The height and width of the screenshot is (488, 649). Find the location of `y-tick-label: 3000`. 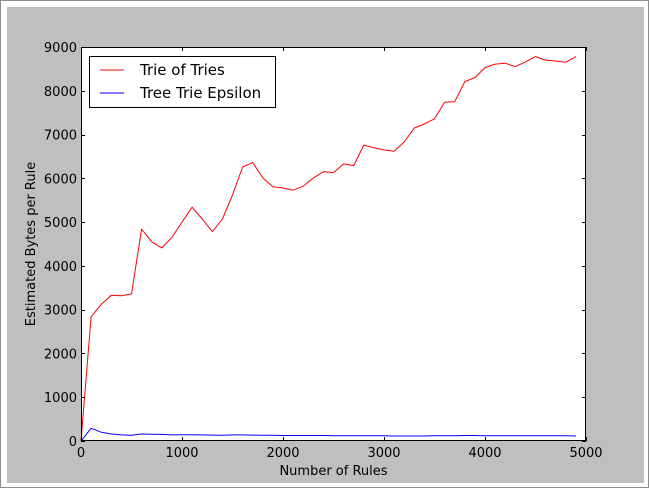

y-tick-label: 3000 is located at coordinates (60, 311).